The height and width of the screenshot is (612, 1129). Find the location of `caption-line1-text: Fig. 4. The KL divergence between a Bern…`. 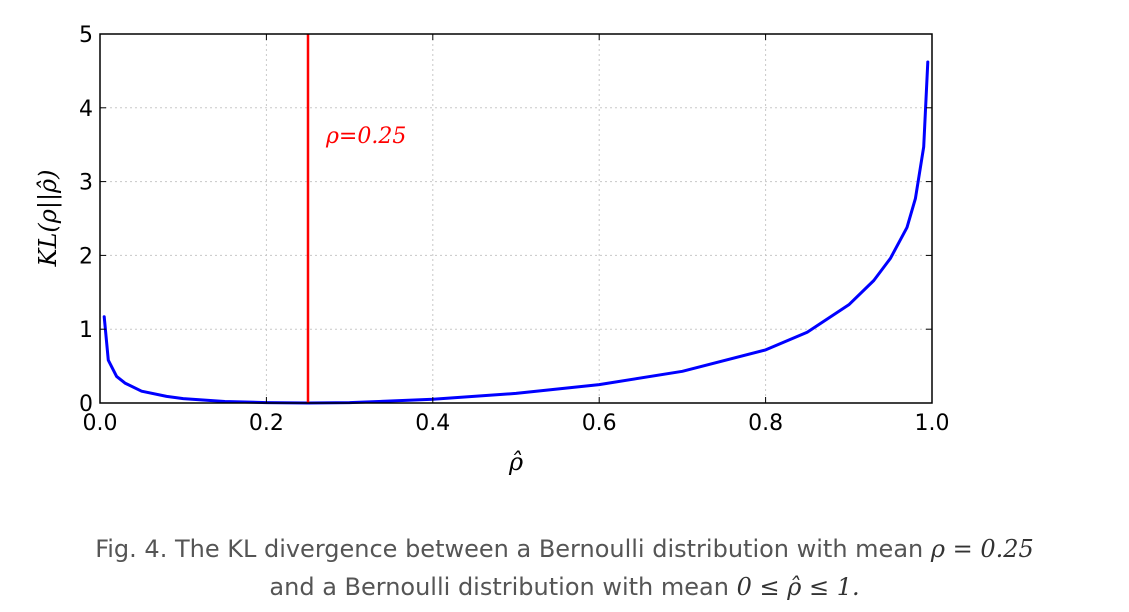

caption-line1-text: Fig. 4. The KL divergence between a Bern… is located at coordinates (513, 549).